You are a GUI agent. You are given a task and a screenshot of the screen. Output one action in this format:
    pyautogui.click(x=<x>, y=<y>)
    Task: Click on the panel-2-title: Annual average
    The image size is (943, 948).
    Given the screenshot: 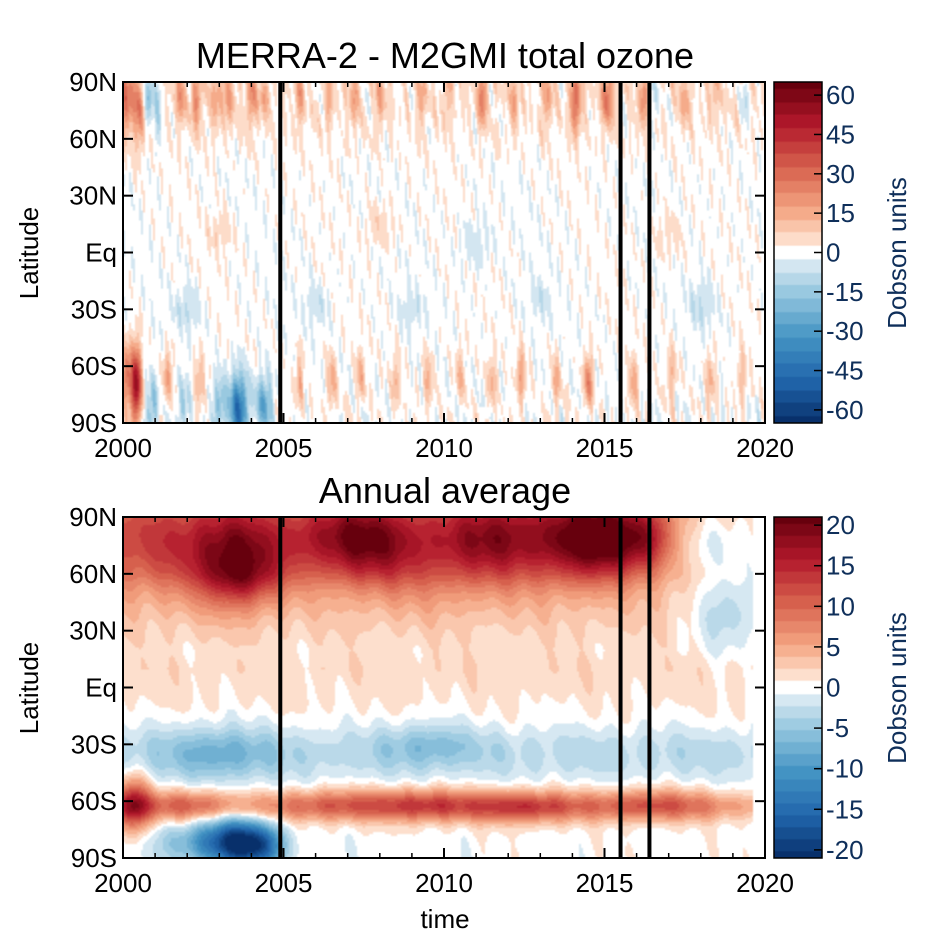 What is the action you would take?
    pyautogui.click(x=445, y=490)
    